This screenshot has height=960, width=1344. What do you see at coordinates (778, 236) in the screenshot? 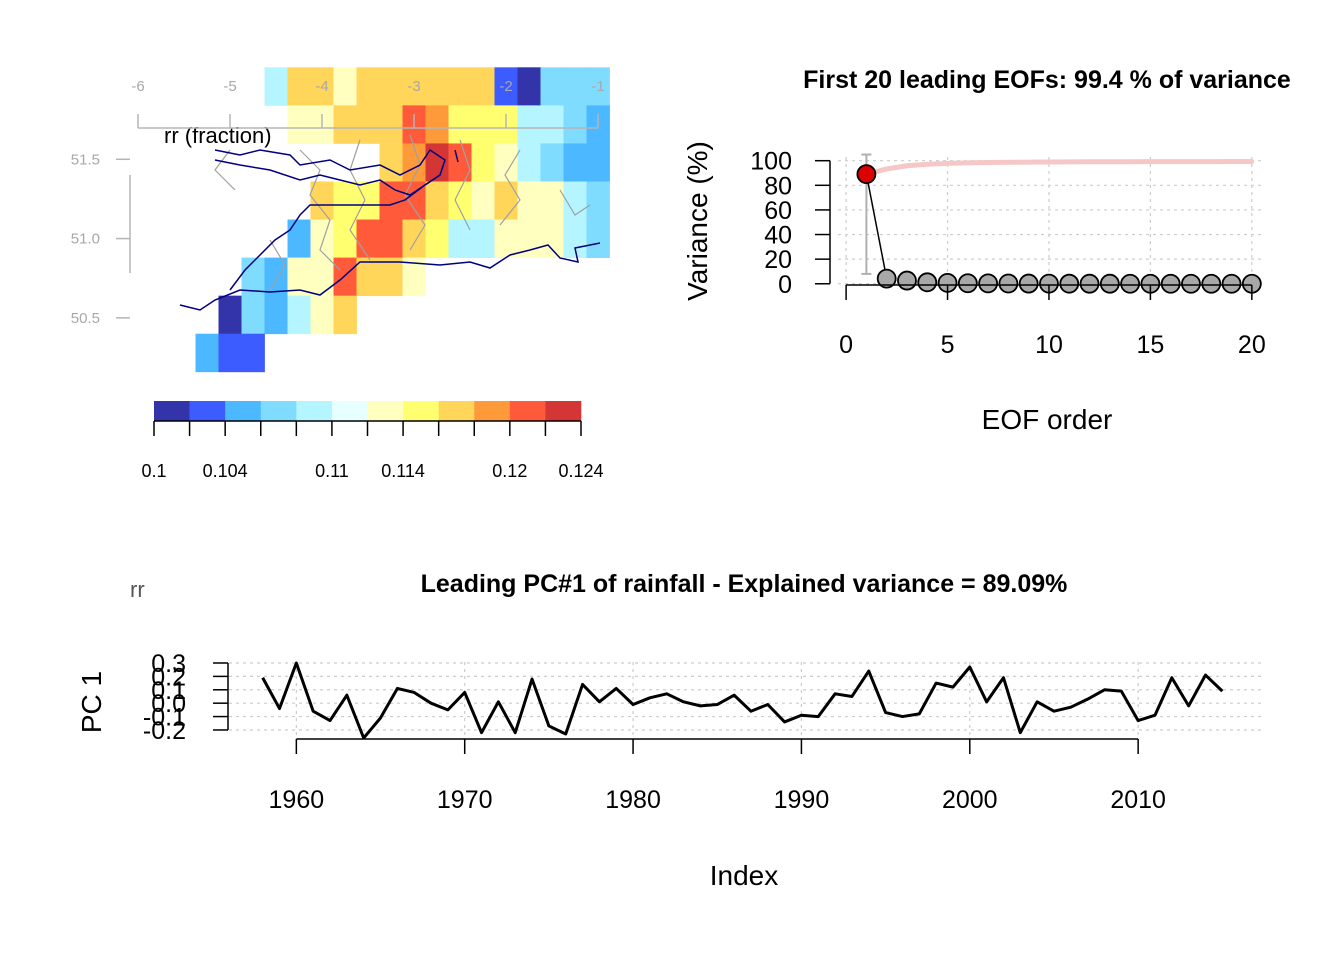
I see `eof-y-tick-label: 40` at bounding box center [778, 236].